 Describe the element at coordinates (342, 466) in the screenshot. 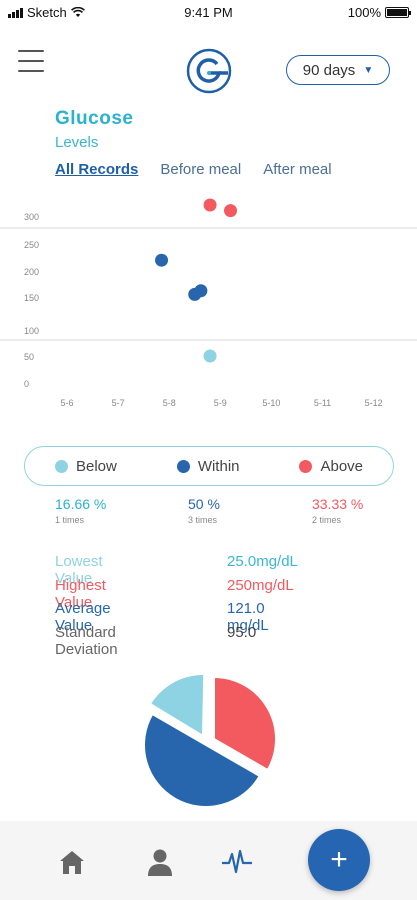

I see `legend-label: Above` at that location.